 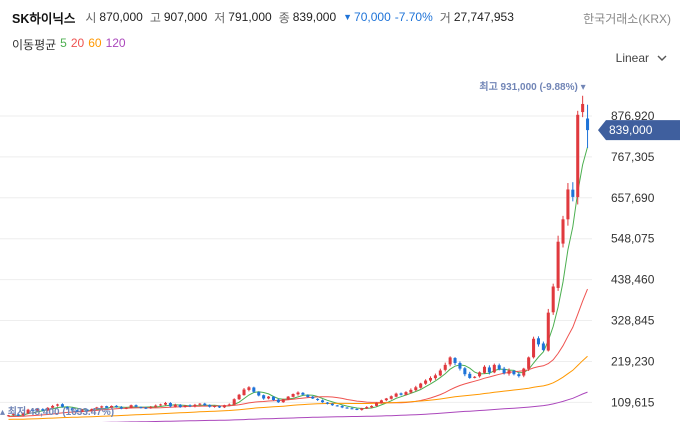 I want to click on scale-select: Linear, so click(x=641, y=58).